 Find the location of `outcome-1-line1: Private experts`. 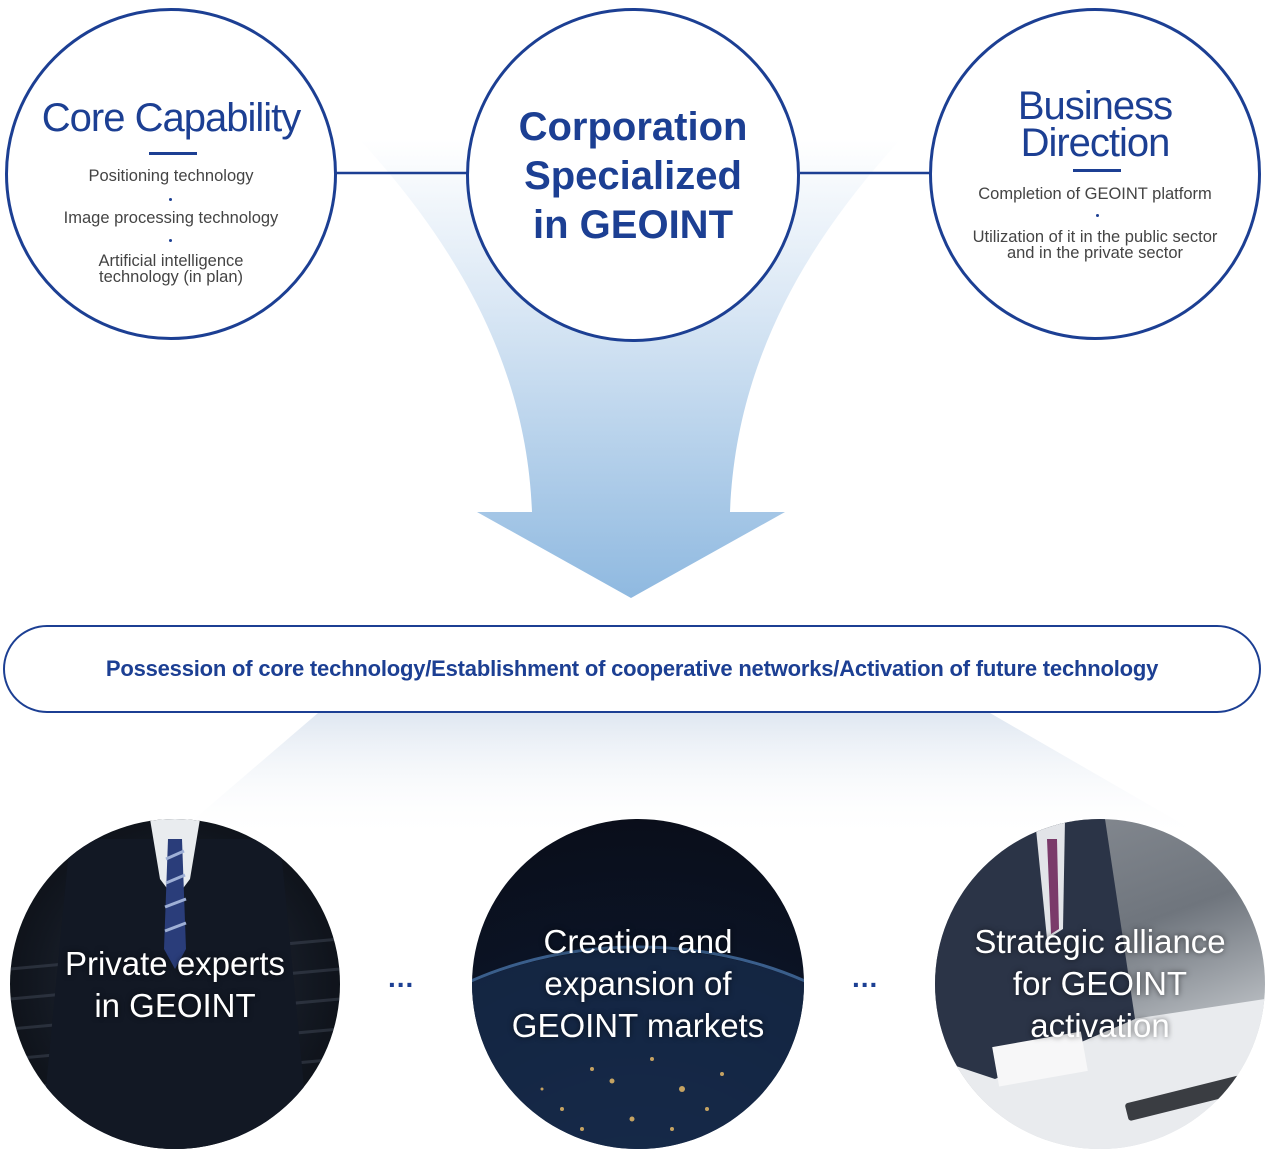

outcome-1-line1: Private experts is located at coordinates (175, 963).